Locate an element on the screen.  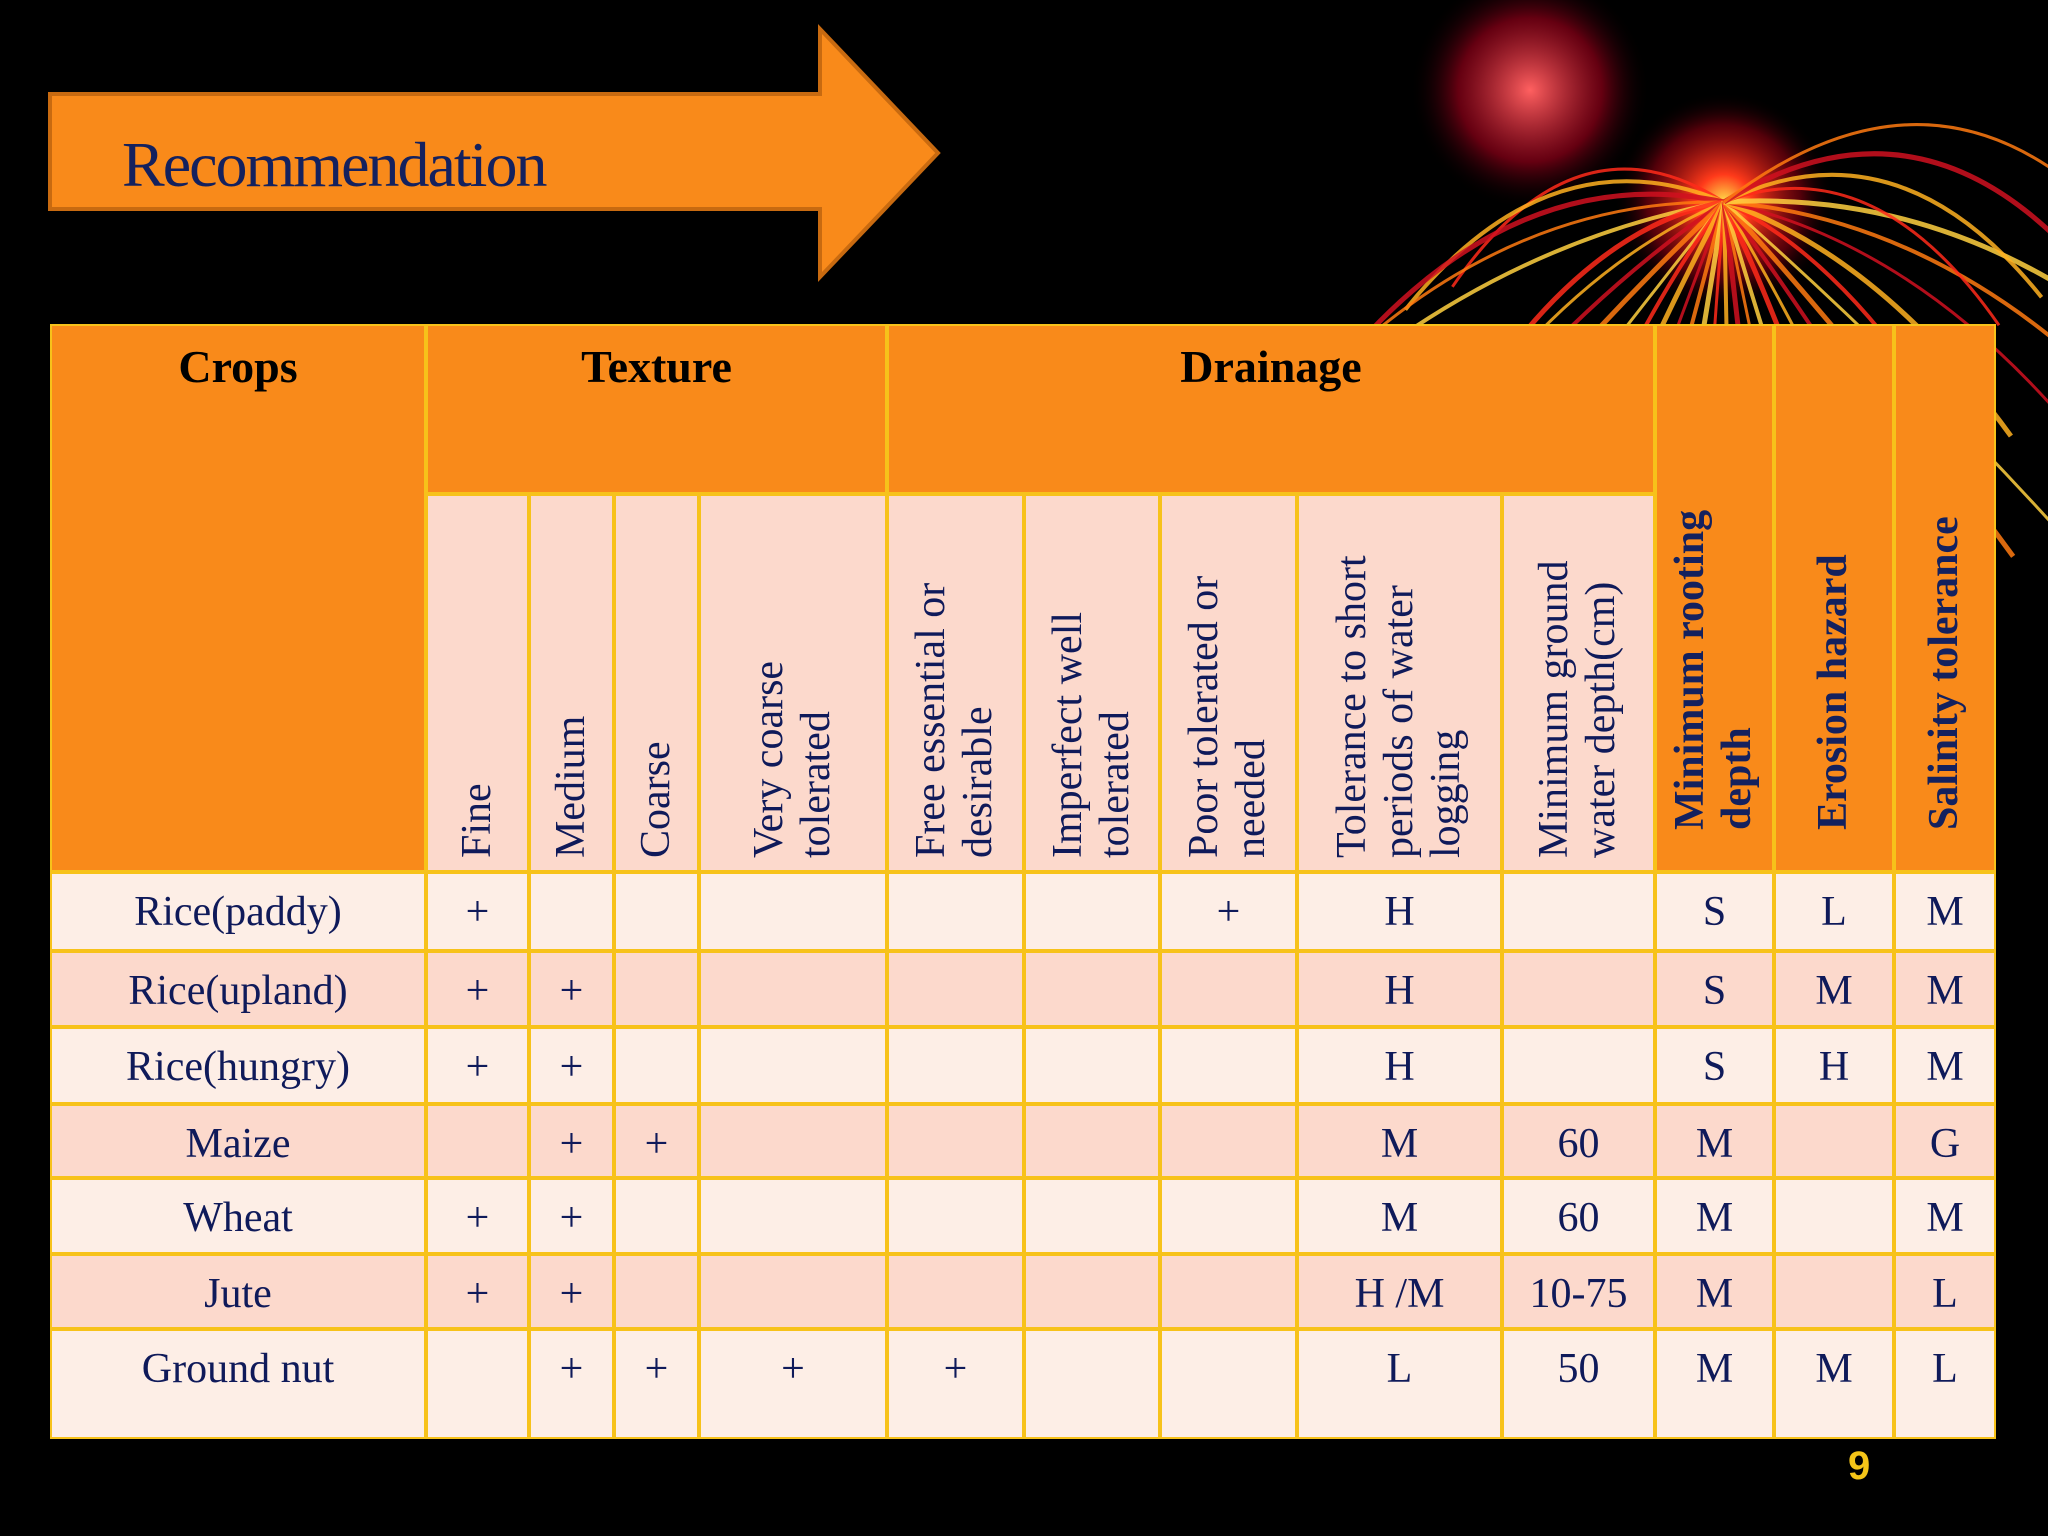
group-header: Drainage is located at coordinates (1271, 409).